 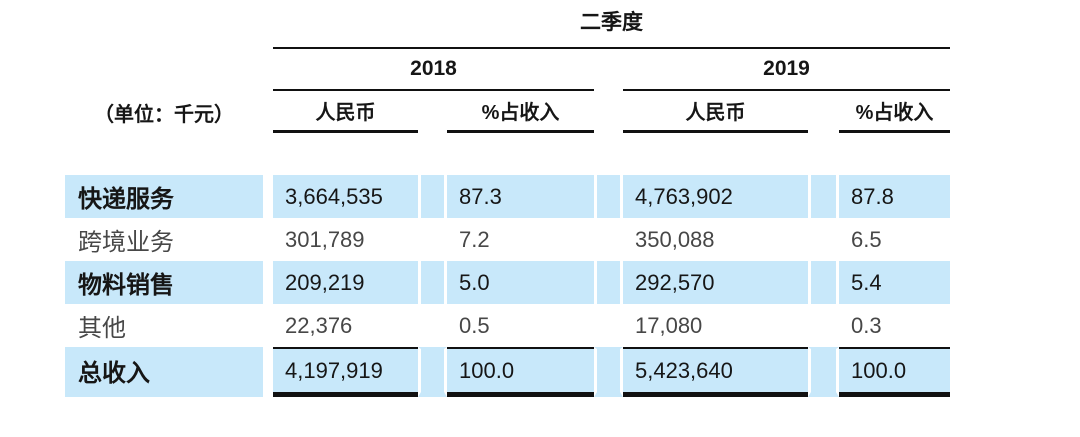 I want to click on cell-value: 17,080, so click(x=669, y=325).